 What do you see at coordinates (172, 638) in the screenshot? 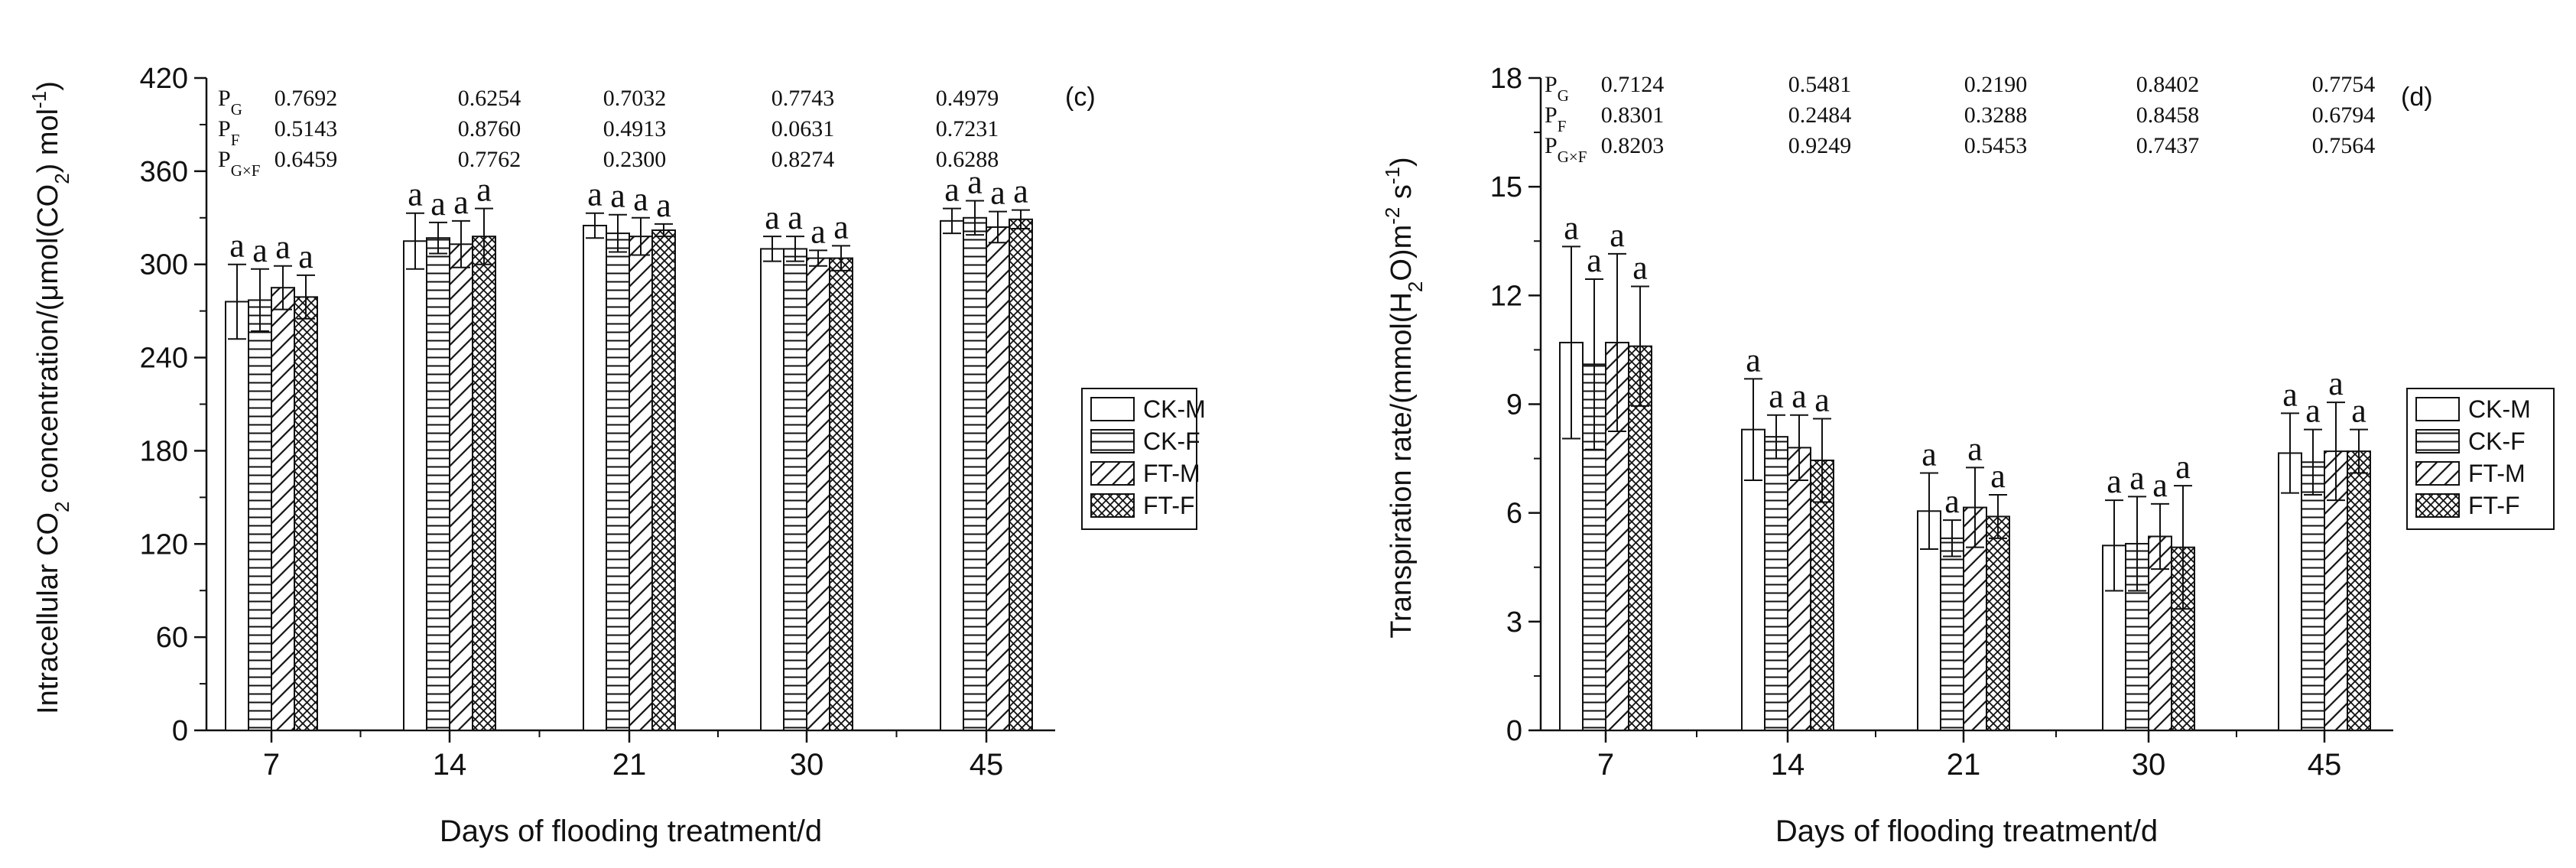
I see `y-tick-label: 60` at bounding box center [172, 638].